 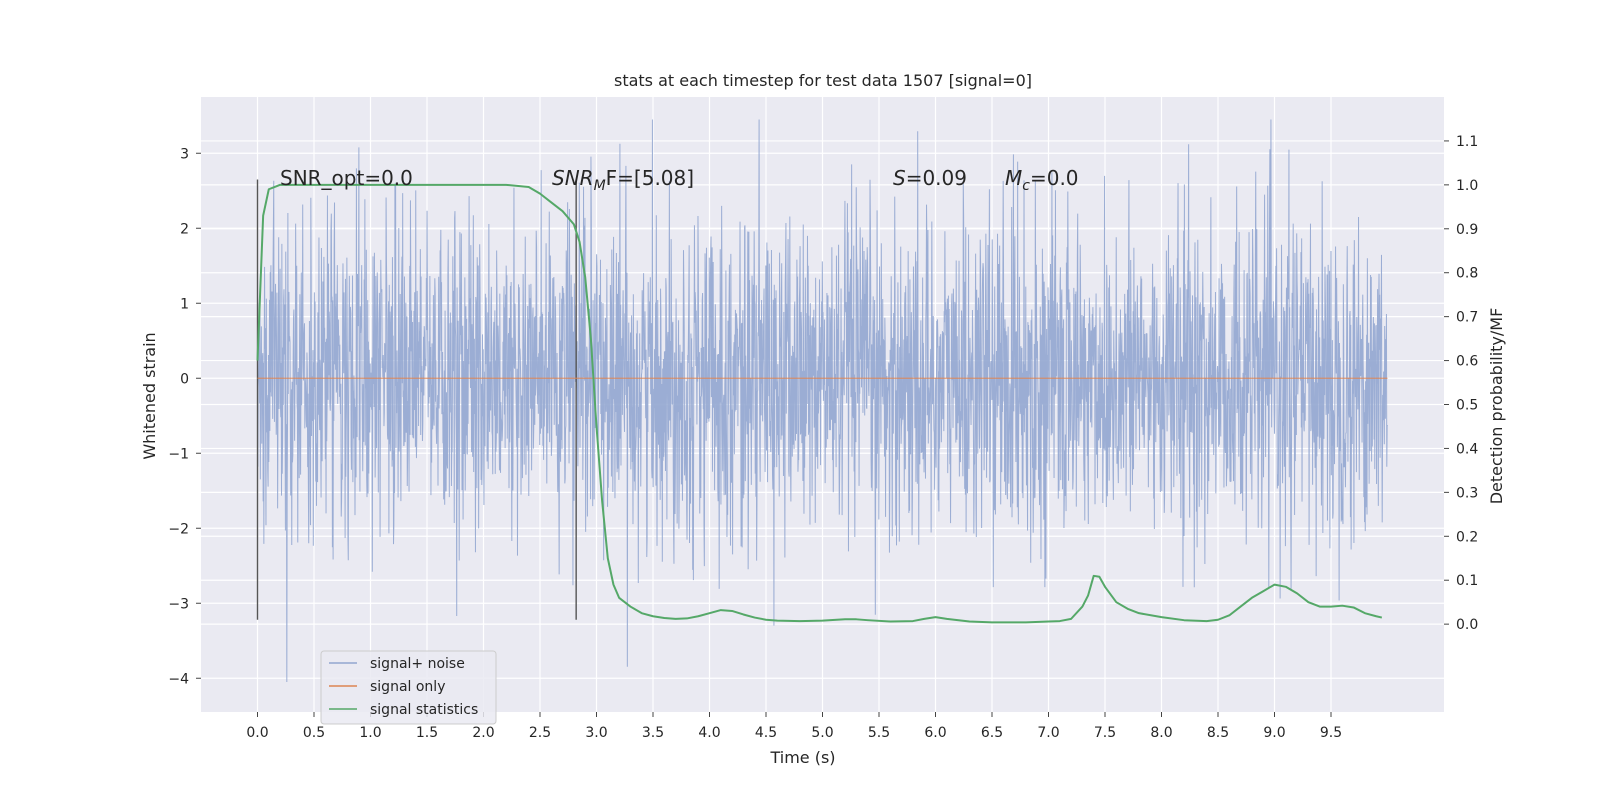 I want to click on y2-tick-label: 0.1, so click(x=1467, y=581).